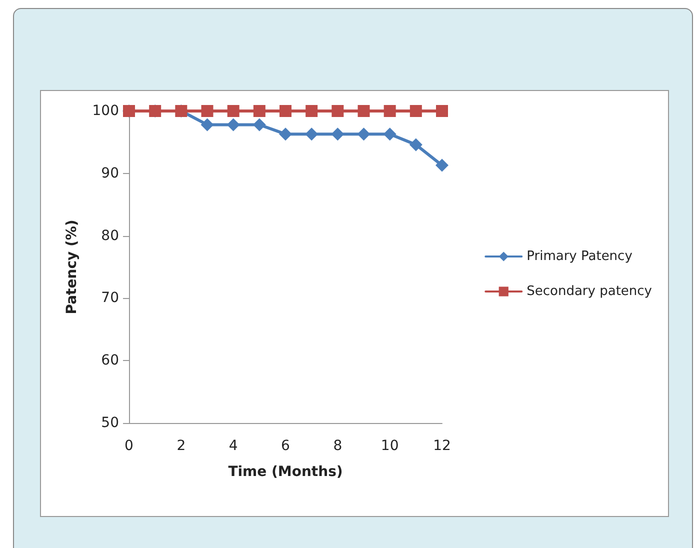 This screenshot has height=548, width=697. I want to click on legend-label: Primary Patency, so click(579, 256).